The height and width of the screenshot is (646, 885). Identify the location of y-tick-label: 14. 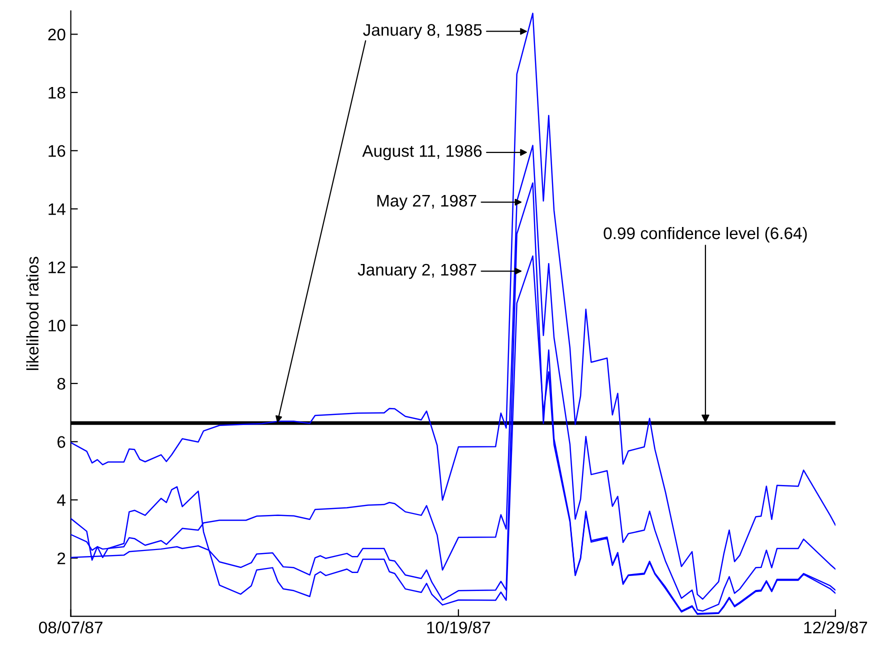
(57, 209).